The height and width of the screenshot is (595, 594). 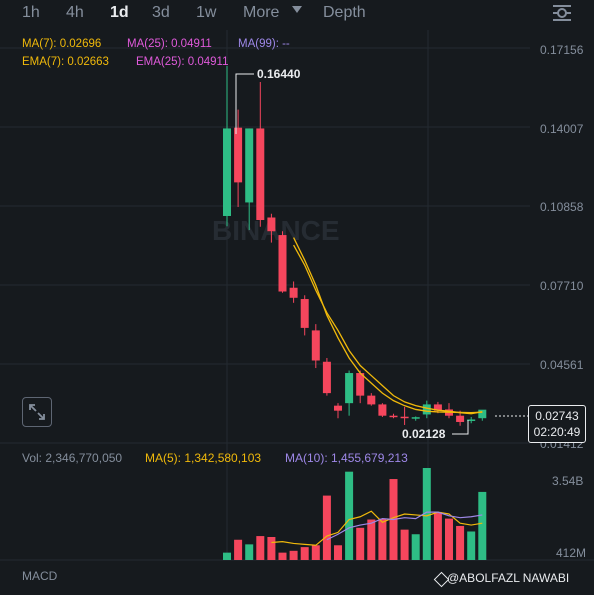 What do you see at coordinates (424, 434) in the screenshot?
I see `low-price-callout: 0.02128` at bounding box center [424, 434].